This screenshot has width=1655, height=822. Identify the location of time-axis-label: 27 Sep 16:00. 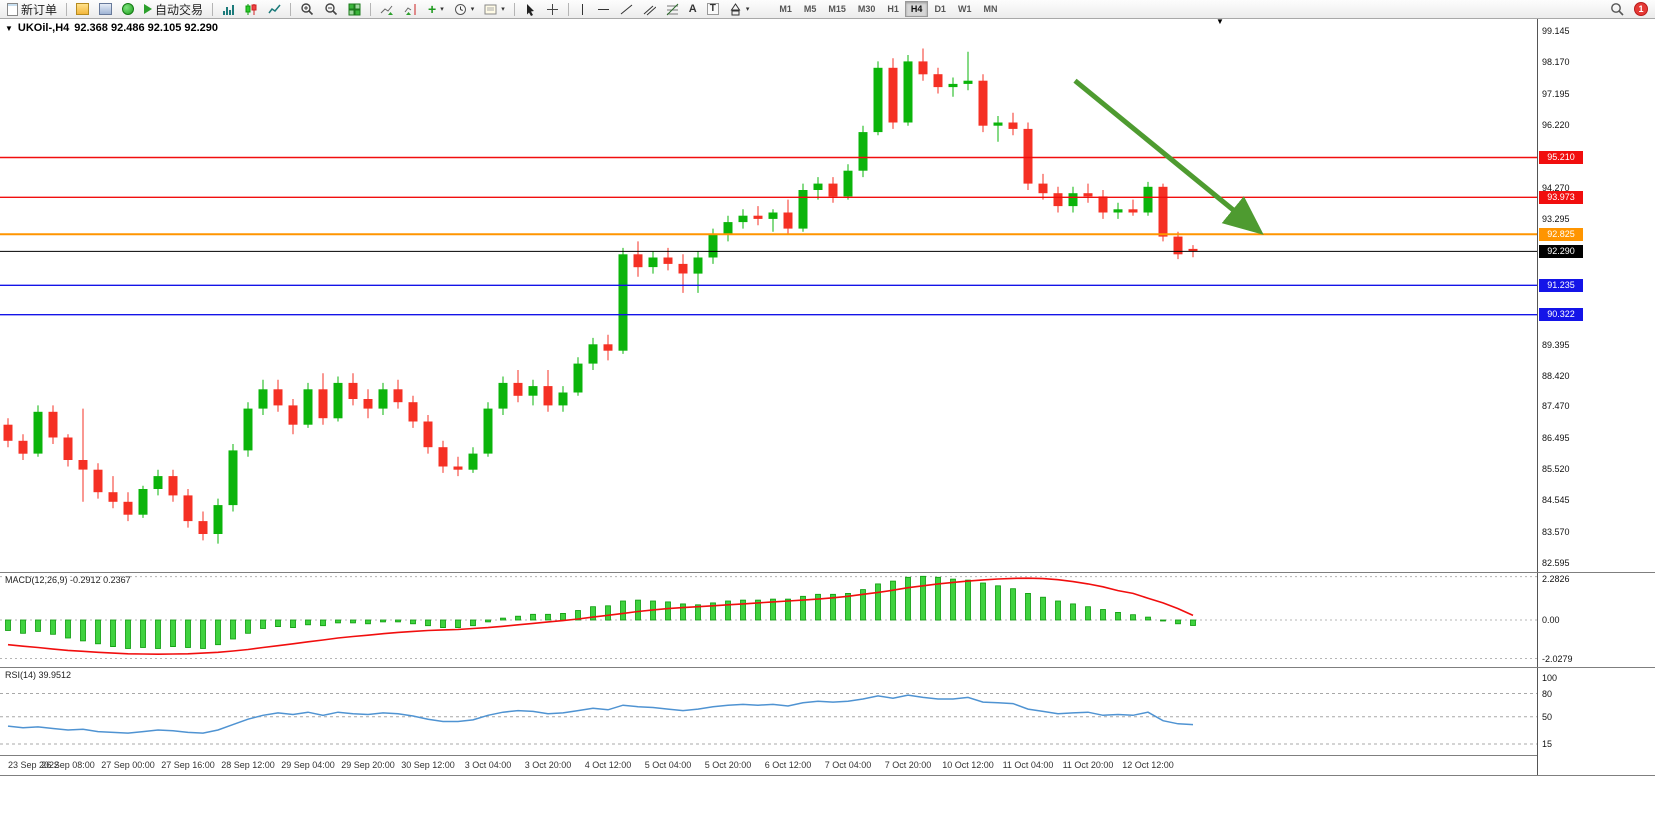
(188, 765).